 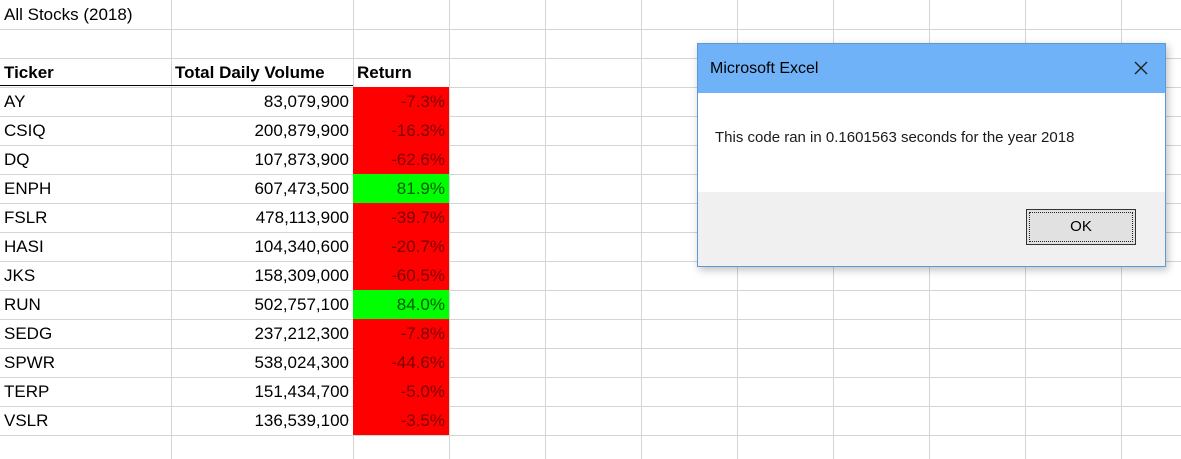 What do you see at coordinates (401, 275) in the screenshot?
I see `return-cell: -60.5%` at bounding box center [401, 275].